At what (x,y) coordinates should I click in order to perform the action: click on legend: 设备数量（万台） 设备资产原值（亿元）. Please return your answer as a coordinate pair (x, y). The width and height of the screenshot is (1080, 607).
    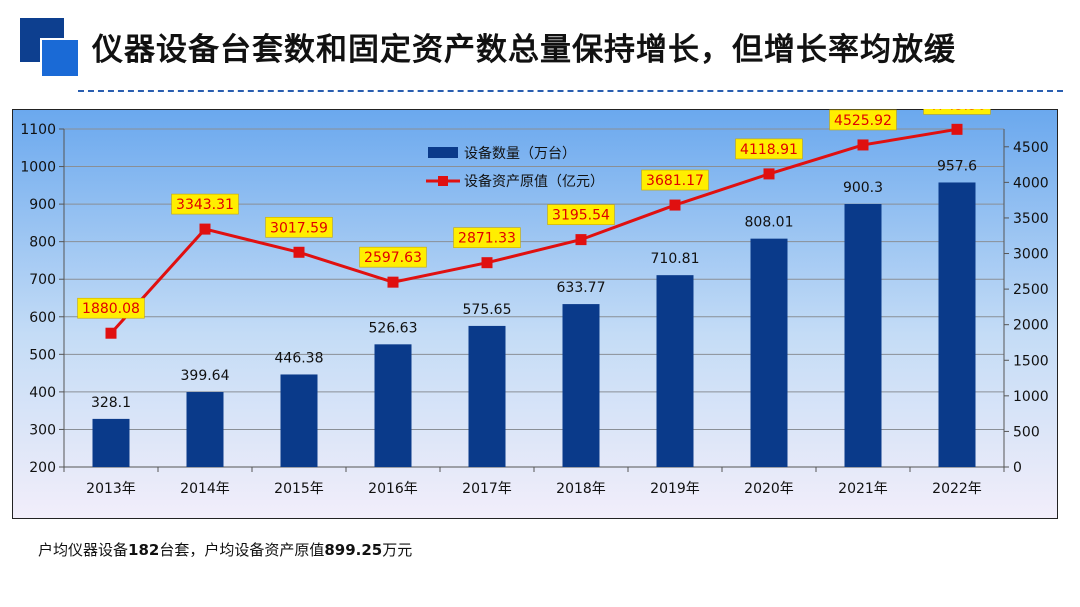
    Looking at the image, I should click on (515, 167).